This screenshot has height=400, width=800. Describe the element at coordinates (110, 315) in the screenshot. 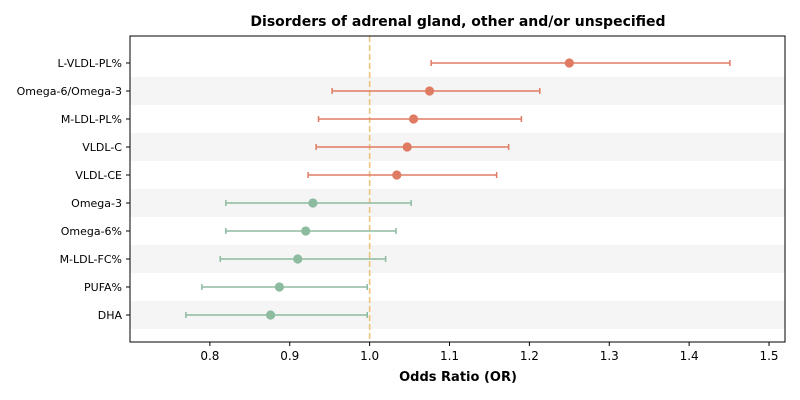

I see `ytick-label-dha: DHA` at that location.